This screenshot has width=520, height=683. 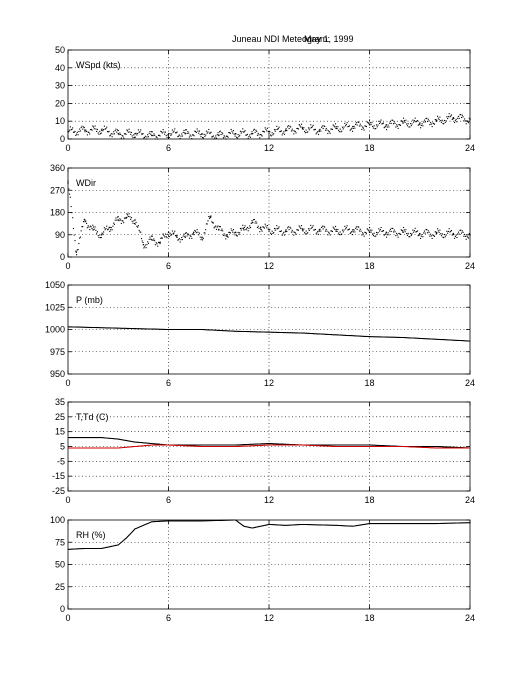 What do you see at coordinates (98, 65) in the screenshot?
I see `panel-label: WSpd (kts)` at bounding box center [98, 65].